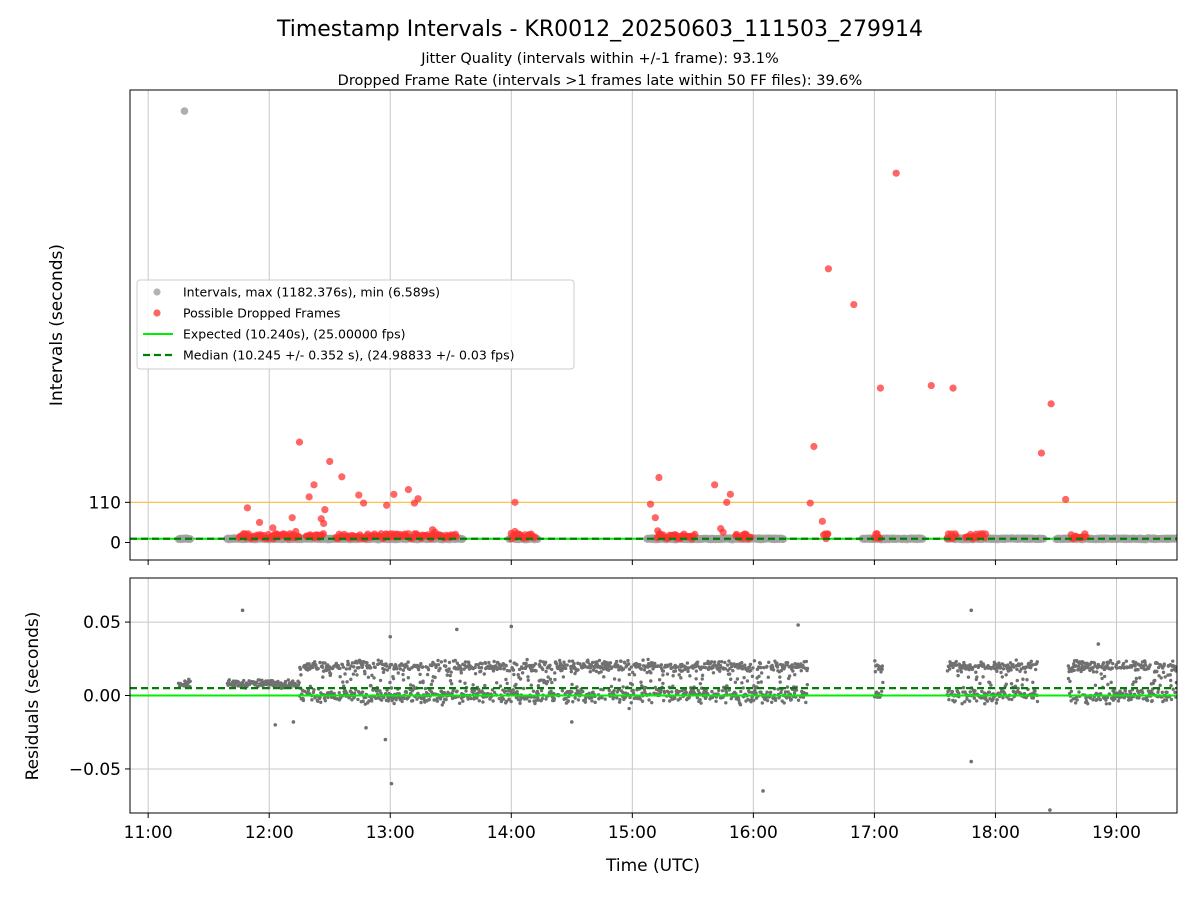 This screenshot has height=900, width=1200. I want to click on residual-outlier-point, so click(571, 722).